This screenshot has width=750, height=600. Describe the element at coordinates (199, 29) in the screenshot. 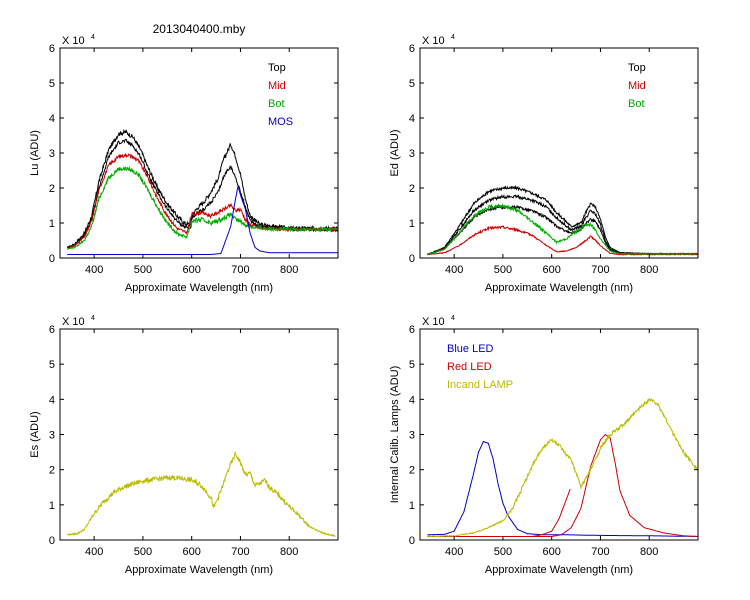

I see `figure-title: 2013040400.mby` at that location.